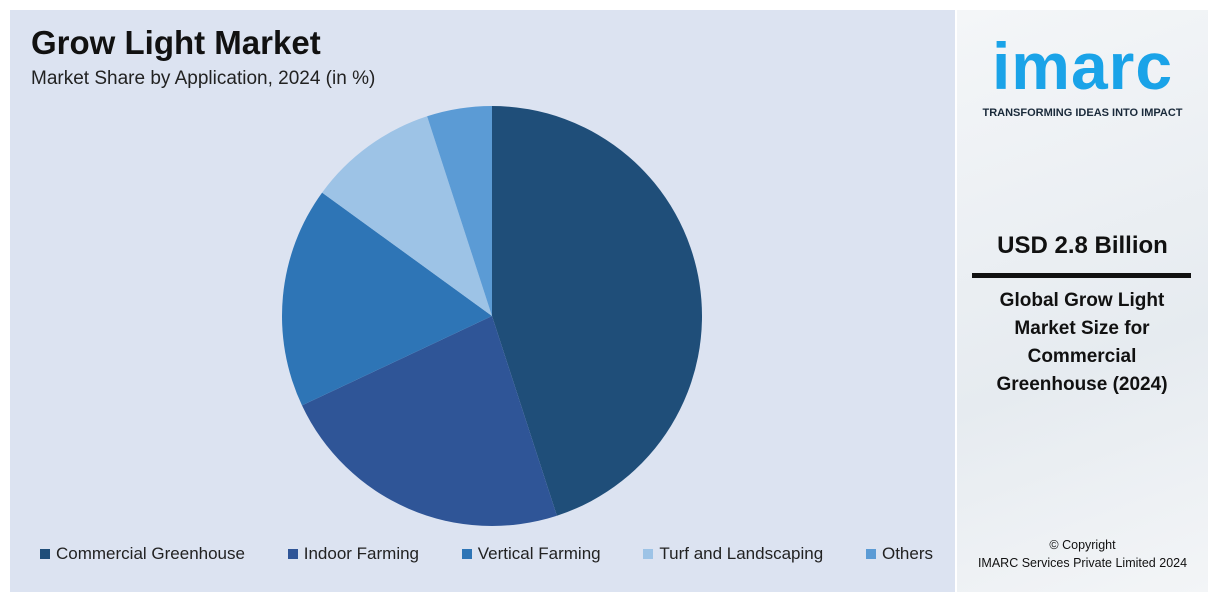 This screenshot has width=1218, height=604. What do you see at coordinates (539, 553) in the screenshot?
I see `legend-label: Vertical Farming` at bounding box center [539, 553].